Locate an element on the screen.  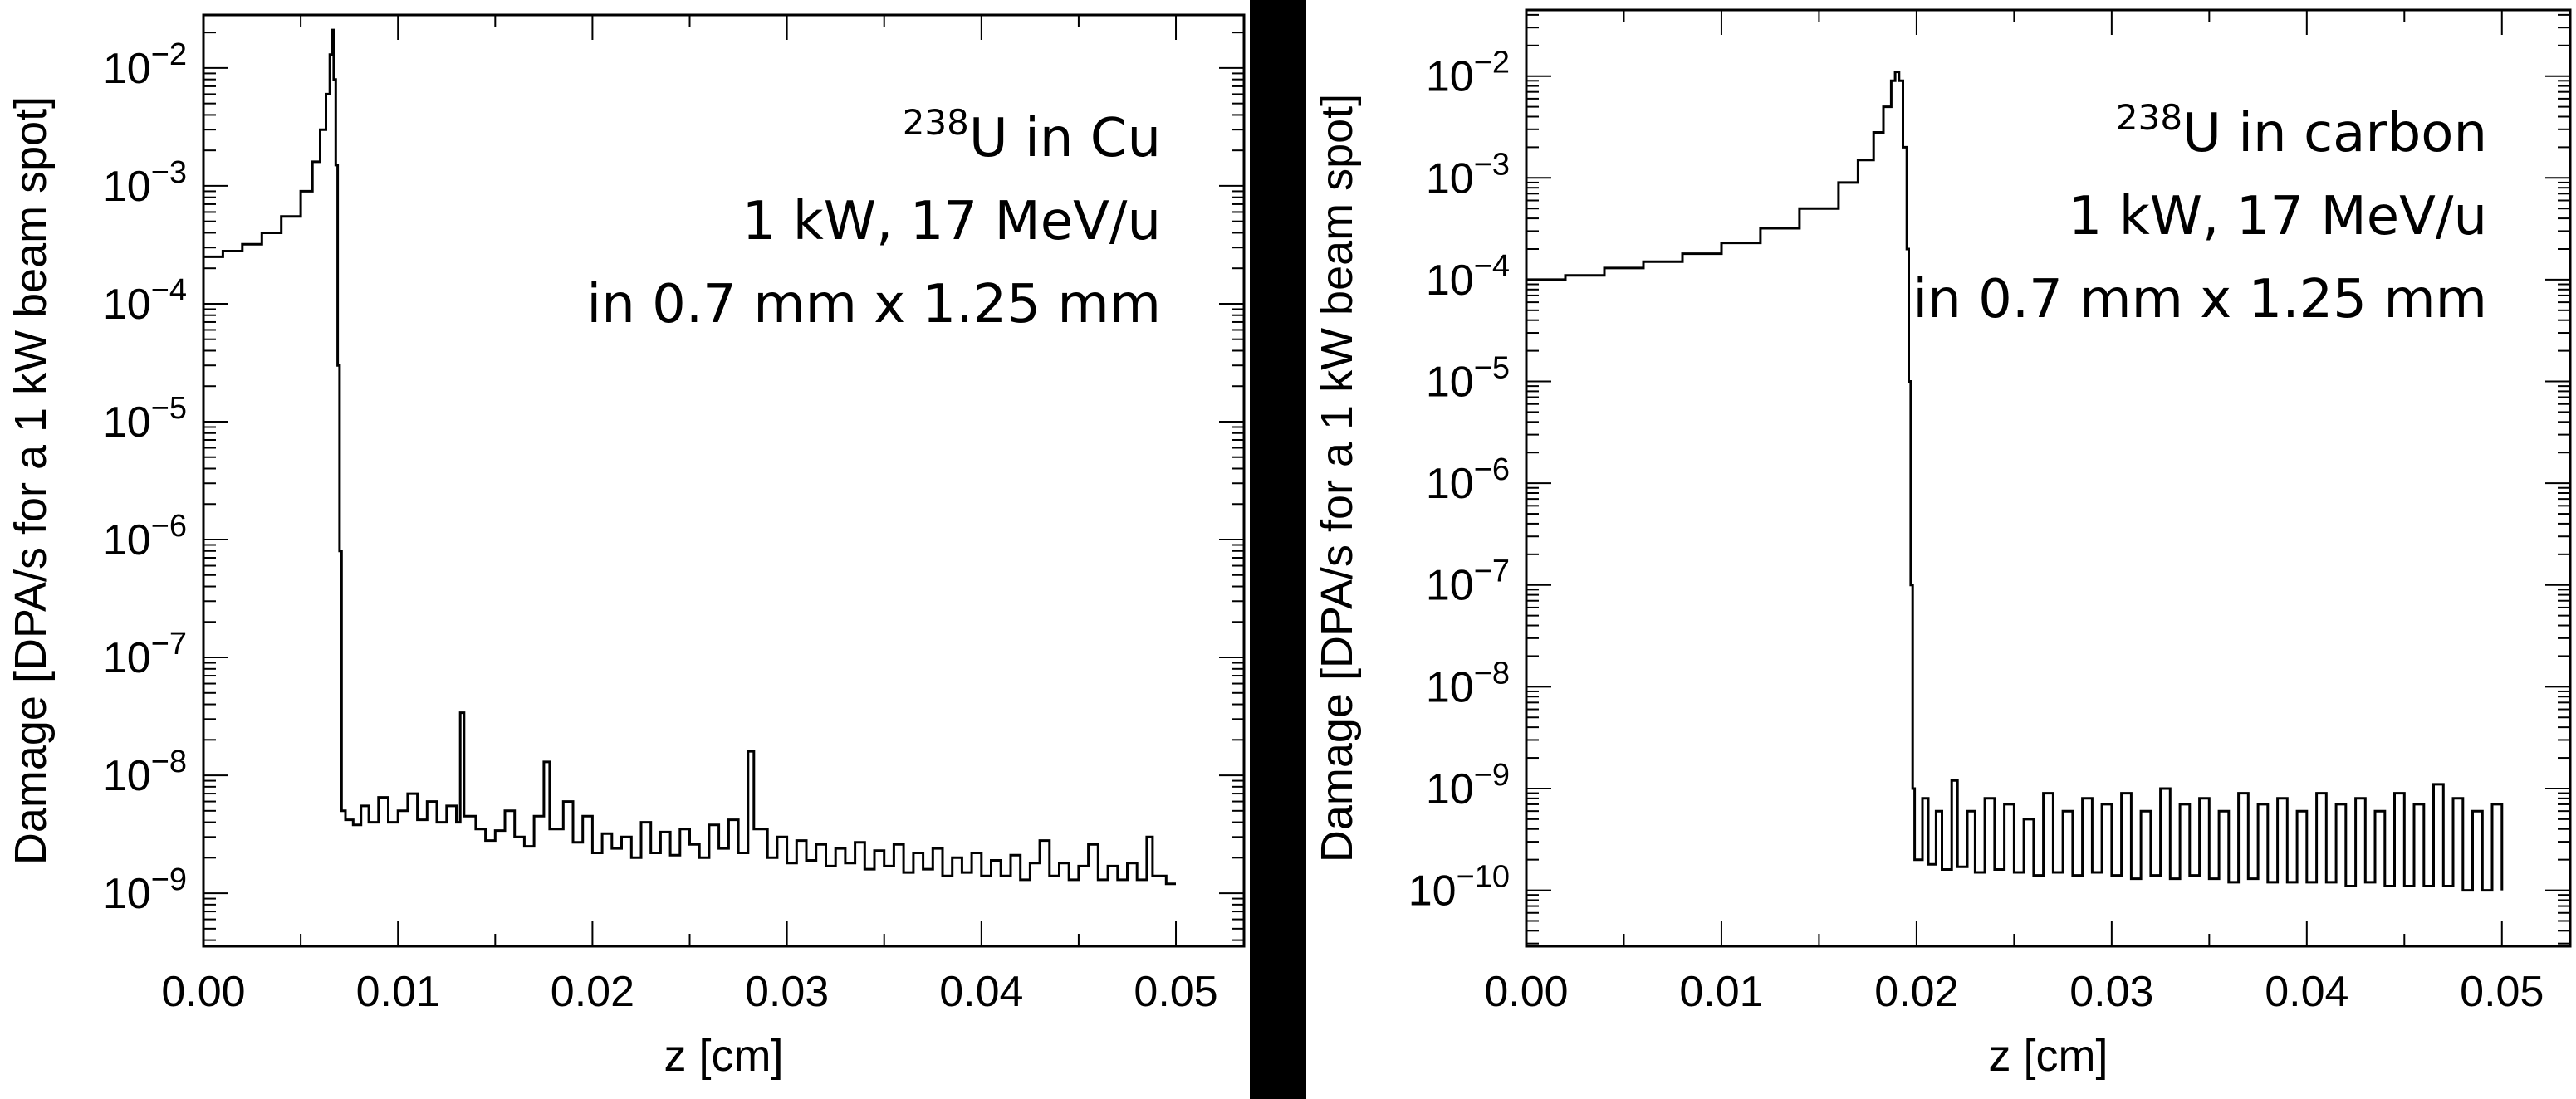
annotation-line1: 238U in Cu is located at coordinates (1032, 135).